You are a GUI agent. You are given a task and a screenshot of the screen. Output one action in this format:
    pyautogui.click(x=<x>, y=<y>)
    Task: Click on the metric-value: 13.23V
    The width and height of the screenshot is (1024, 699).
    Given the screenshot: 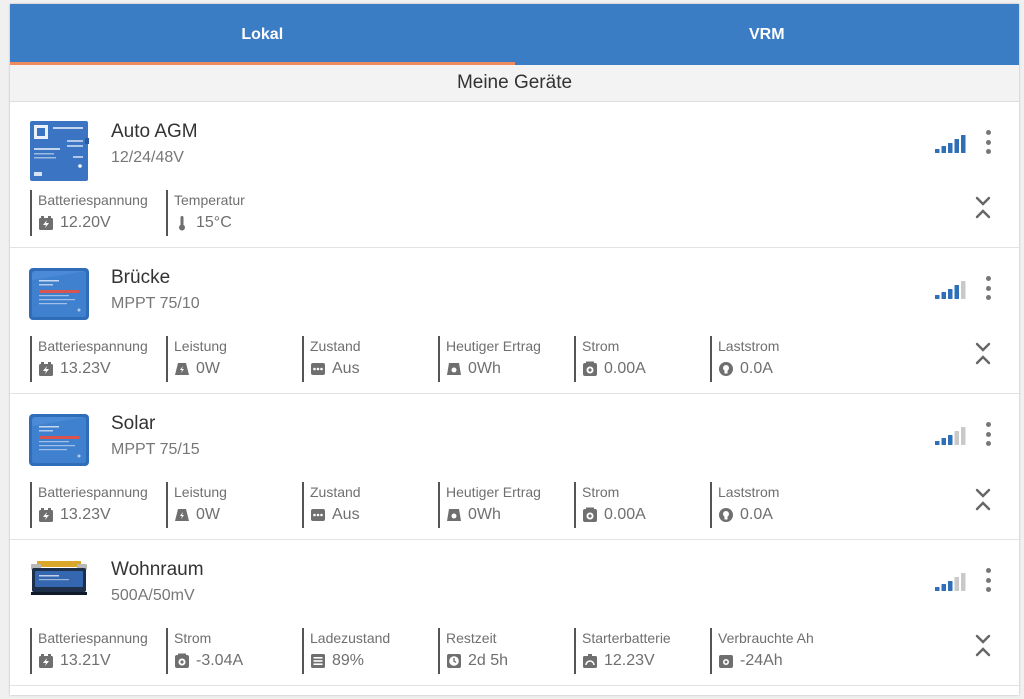 What is the action you would take?
    pyautogui.click(x=93, y=369)
    